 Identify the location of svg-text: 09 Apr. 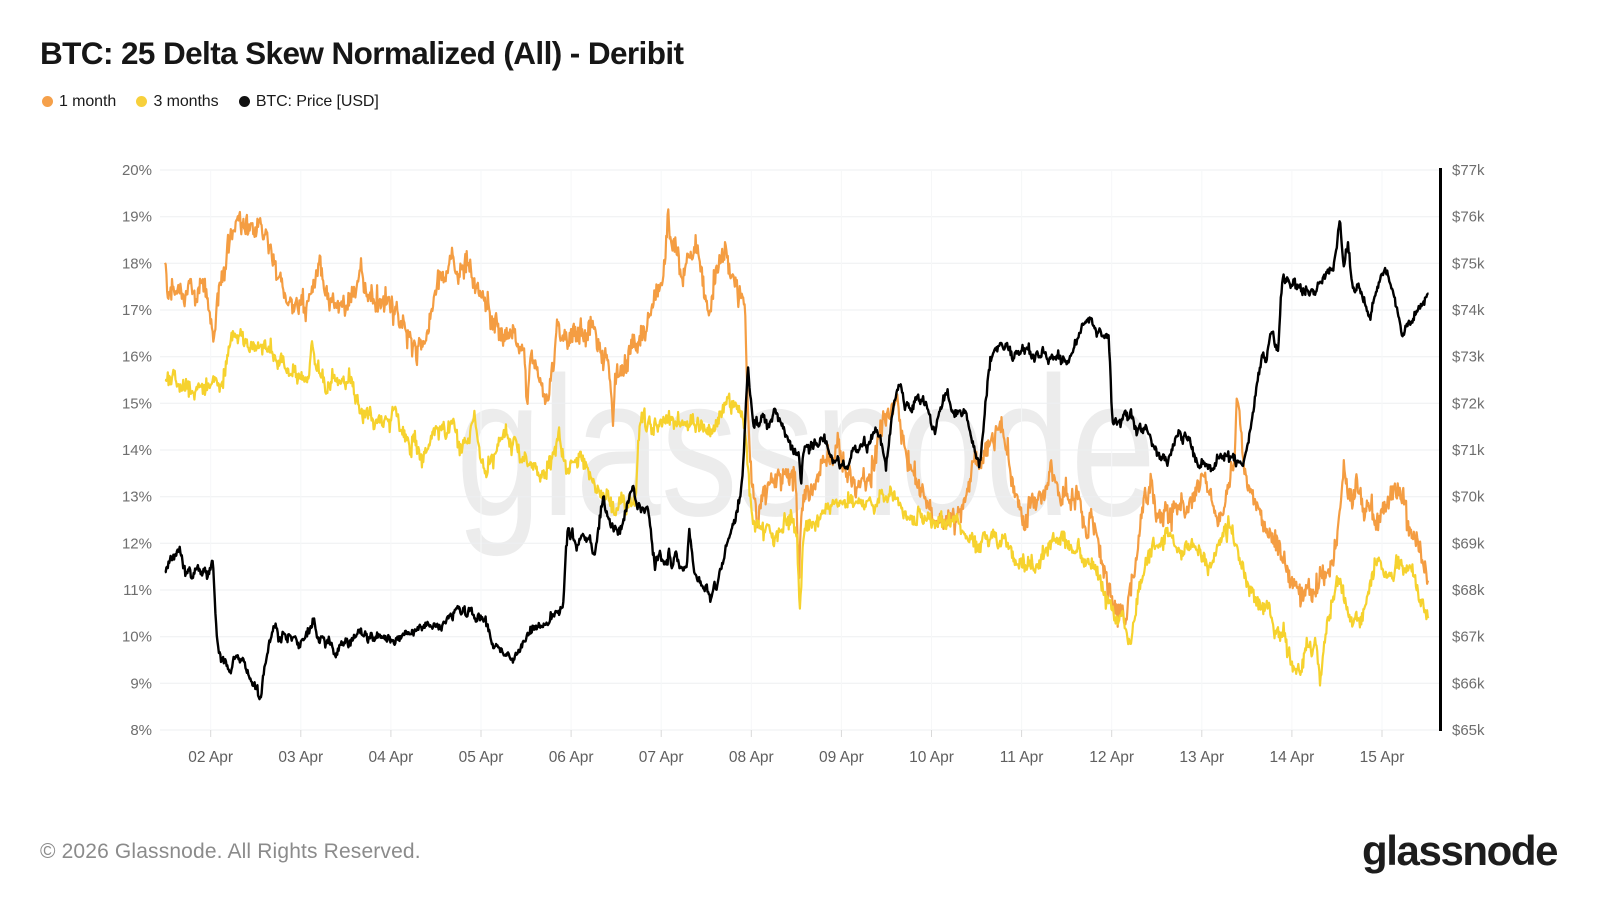
(841, 757).